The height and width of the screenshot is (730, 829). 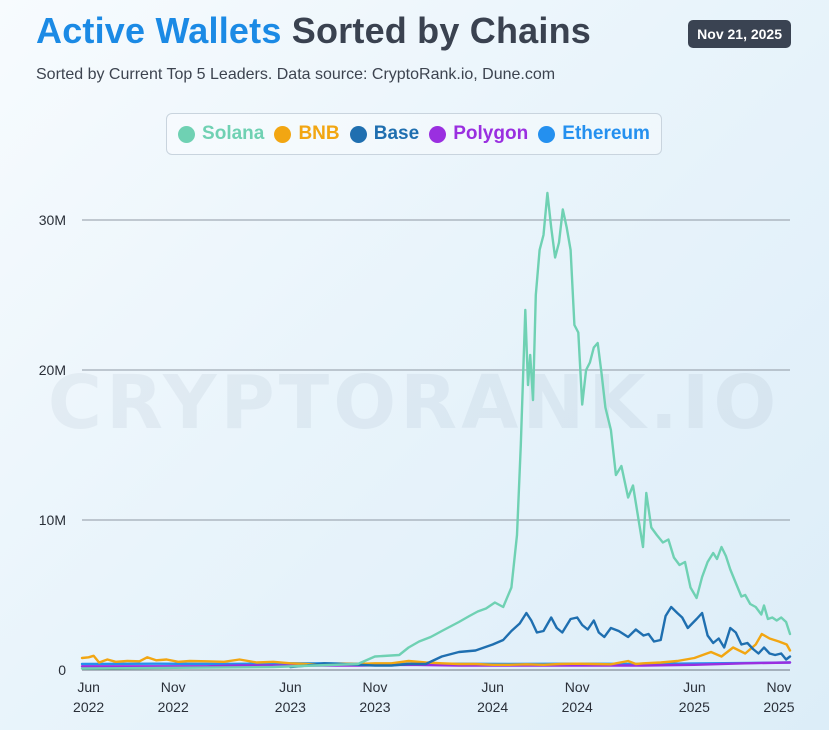 I want to click on title-accent: Active Wallets, so click(x=159, y=30).